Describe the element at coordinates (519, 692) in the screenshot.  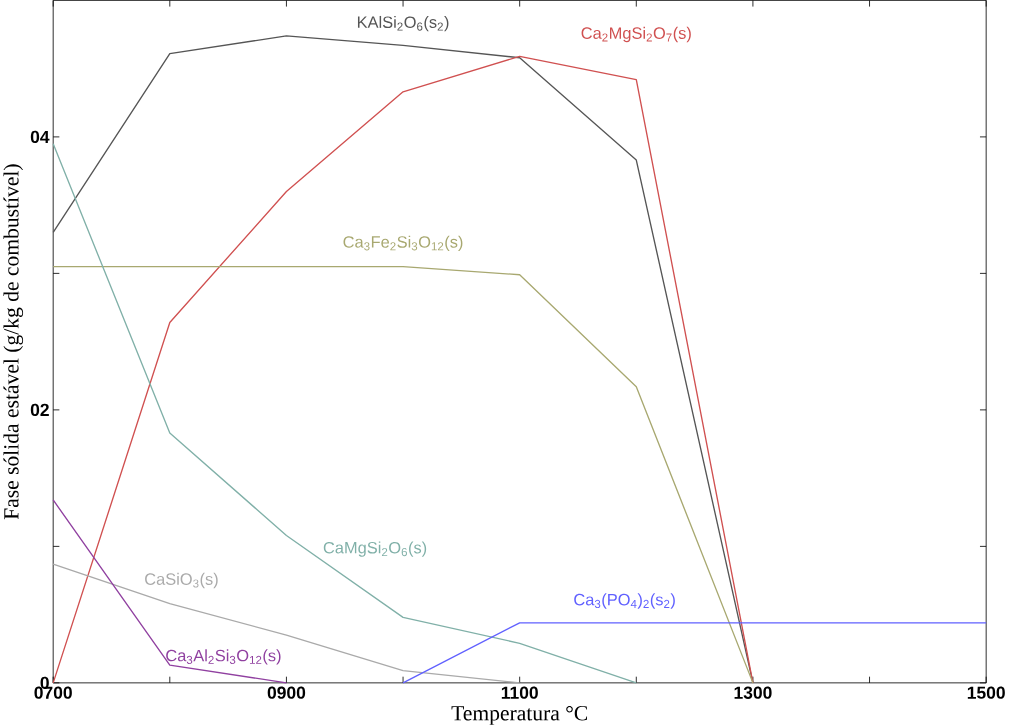
I see `x-tick-label: 1100` at that location.